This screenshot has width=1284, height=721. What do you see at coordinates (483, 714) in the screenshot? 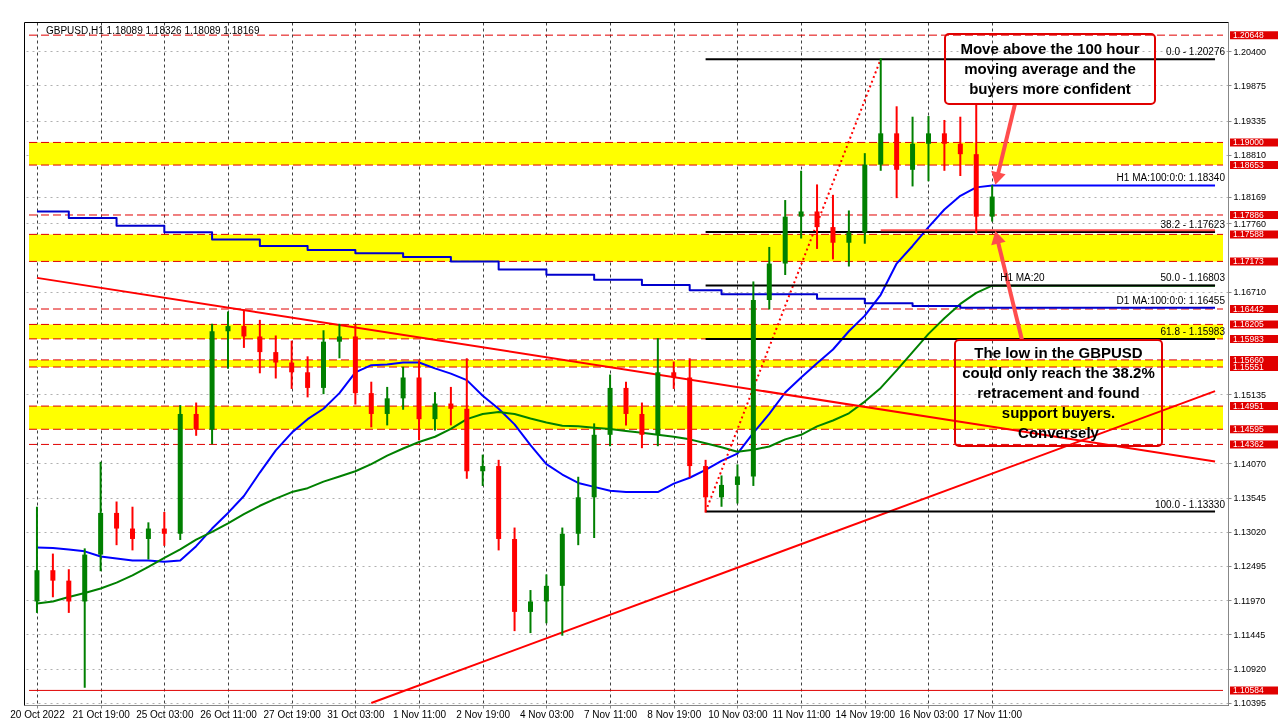
I see `x-tick-label: 2 Nov 19:00` at bounding box center [483, 714].